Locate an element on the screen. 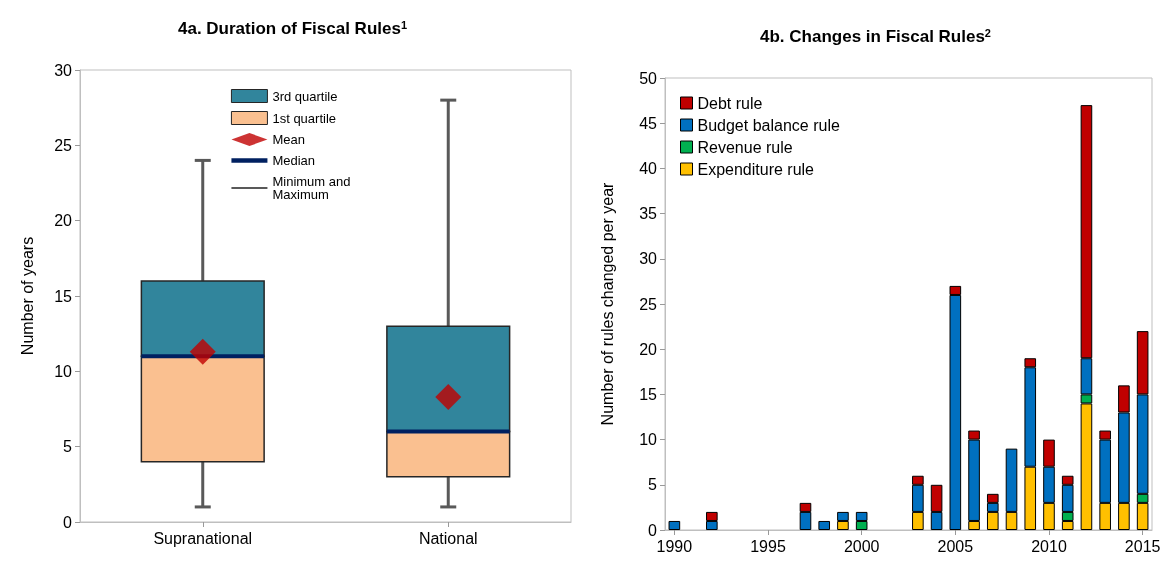  legend-label: Debt rule is located at coordinates (730, 103).